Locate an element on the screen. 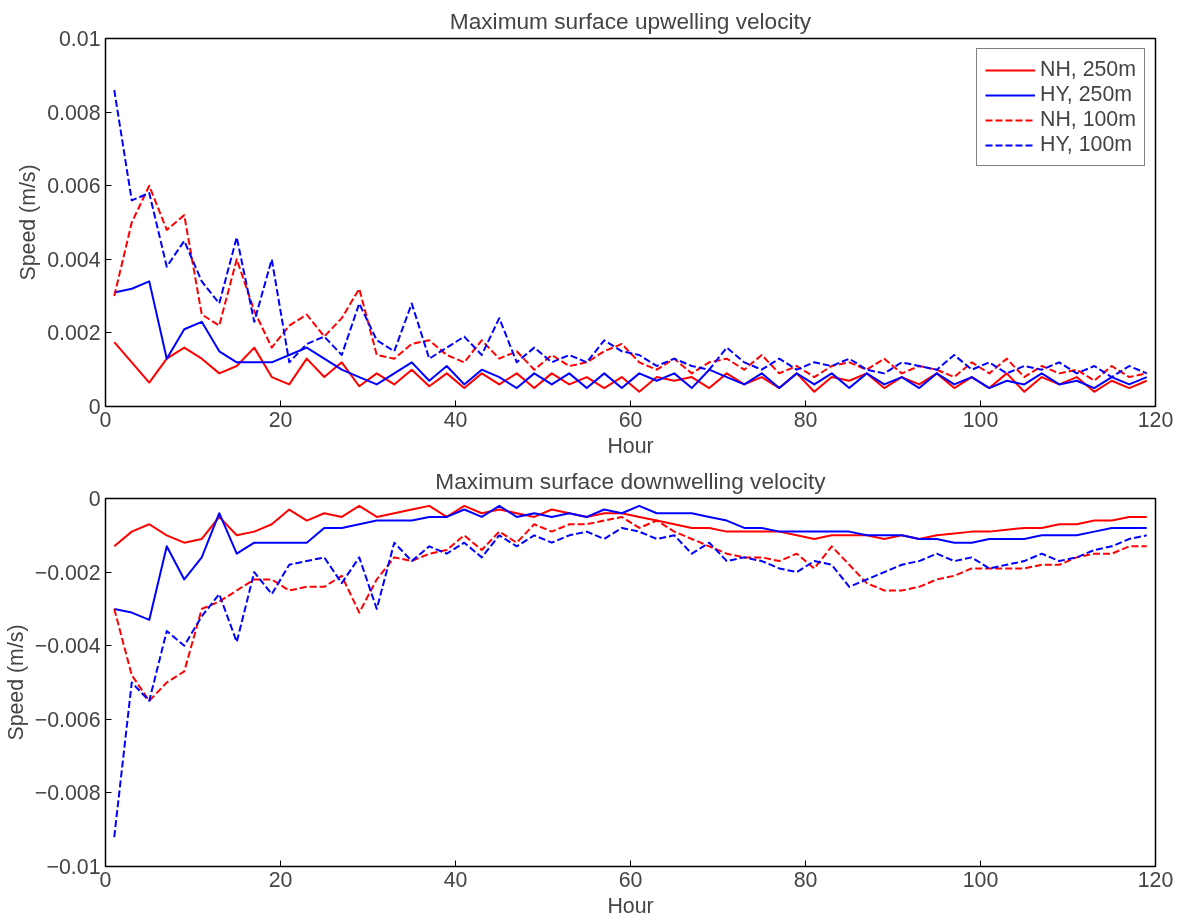 This screenshot has width=1191, height=924. legend-label: HY, 100m is located at coordinates (1086, 144).